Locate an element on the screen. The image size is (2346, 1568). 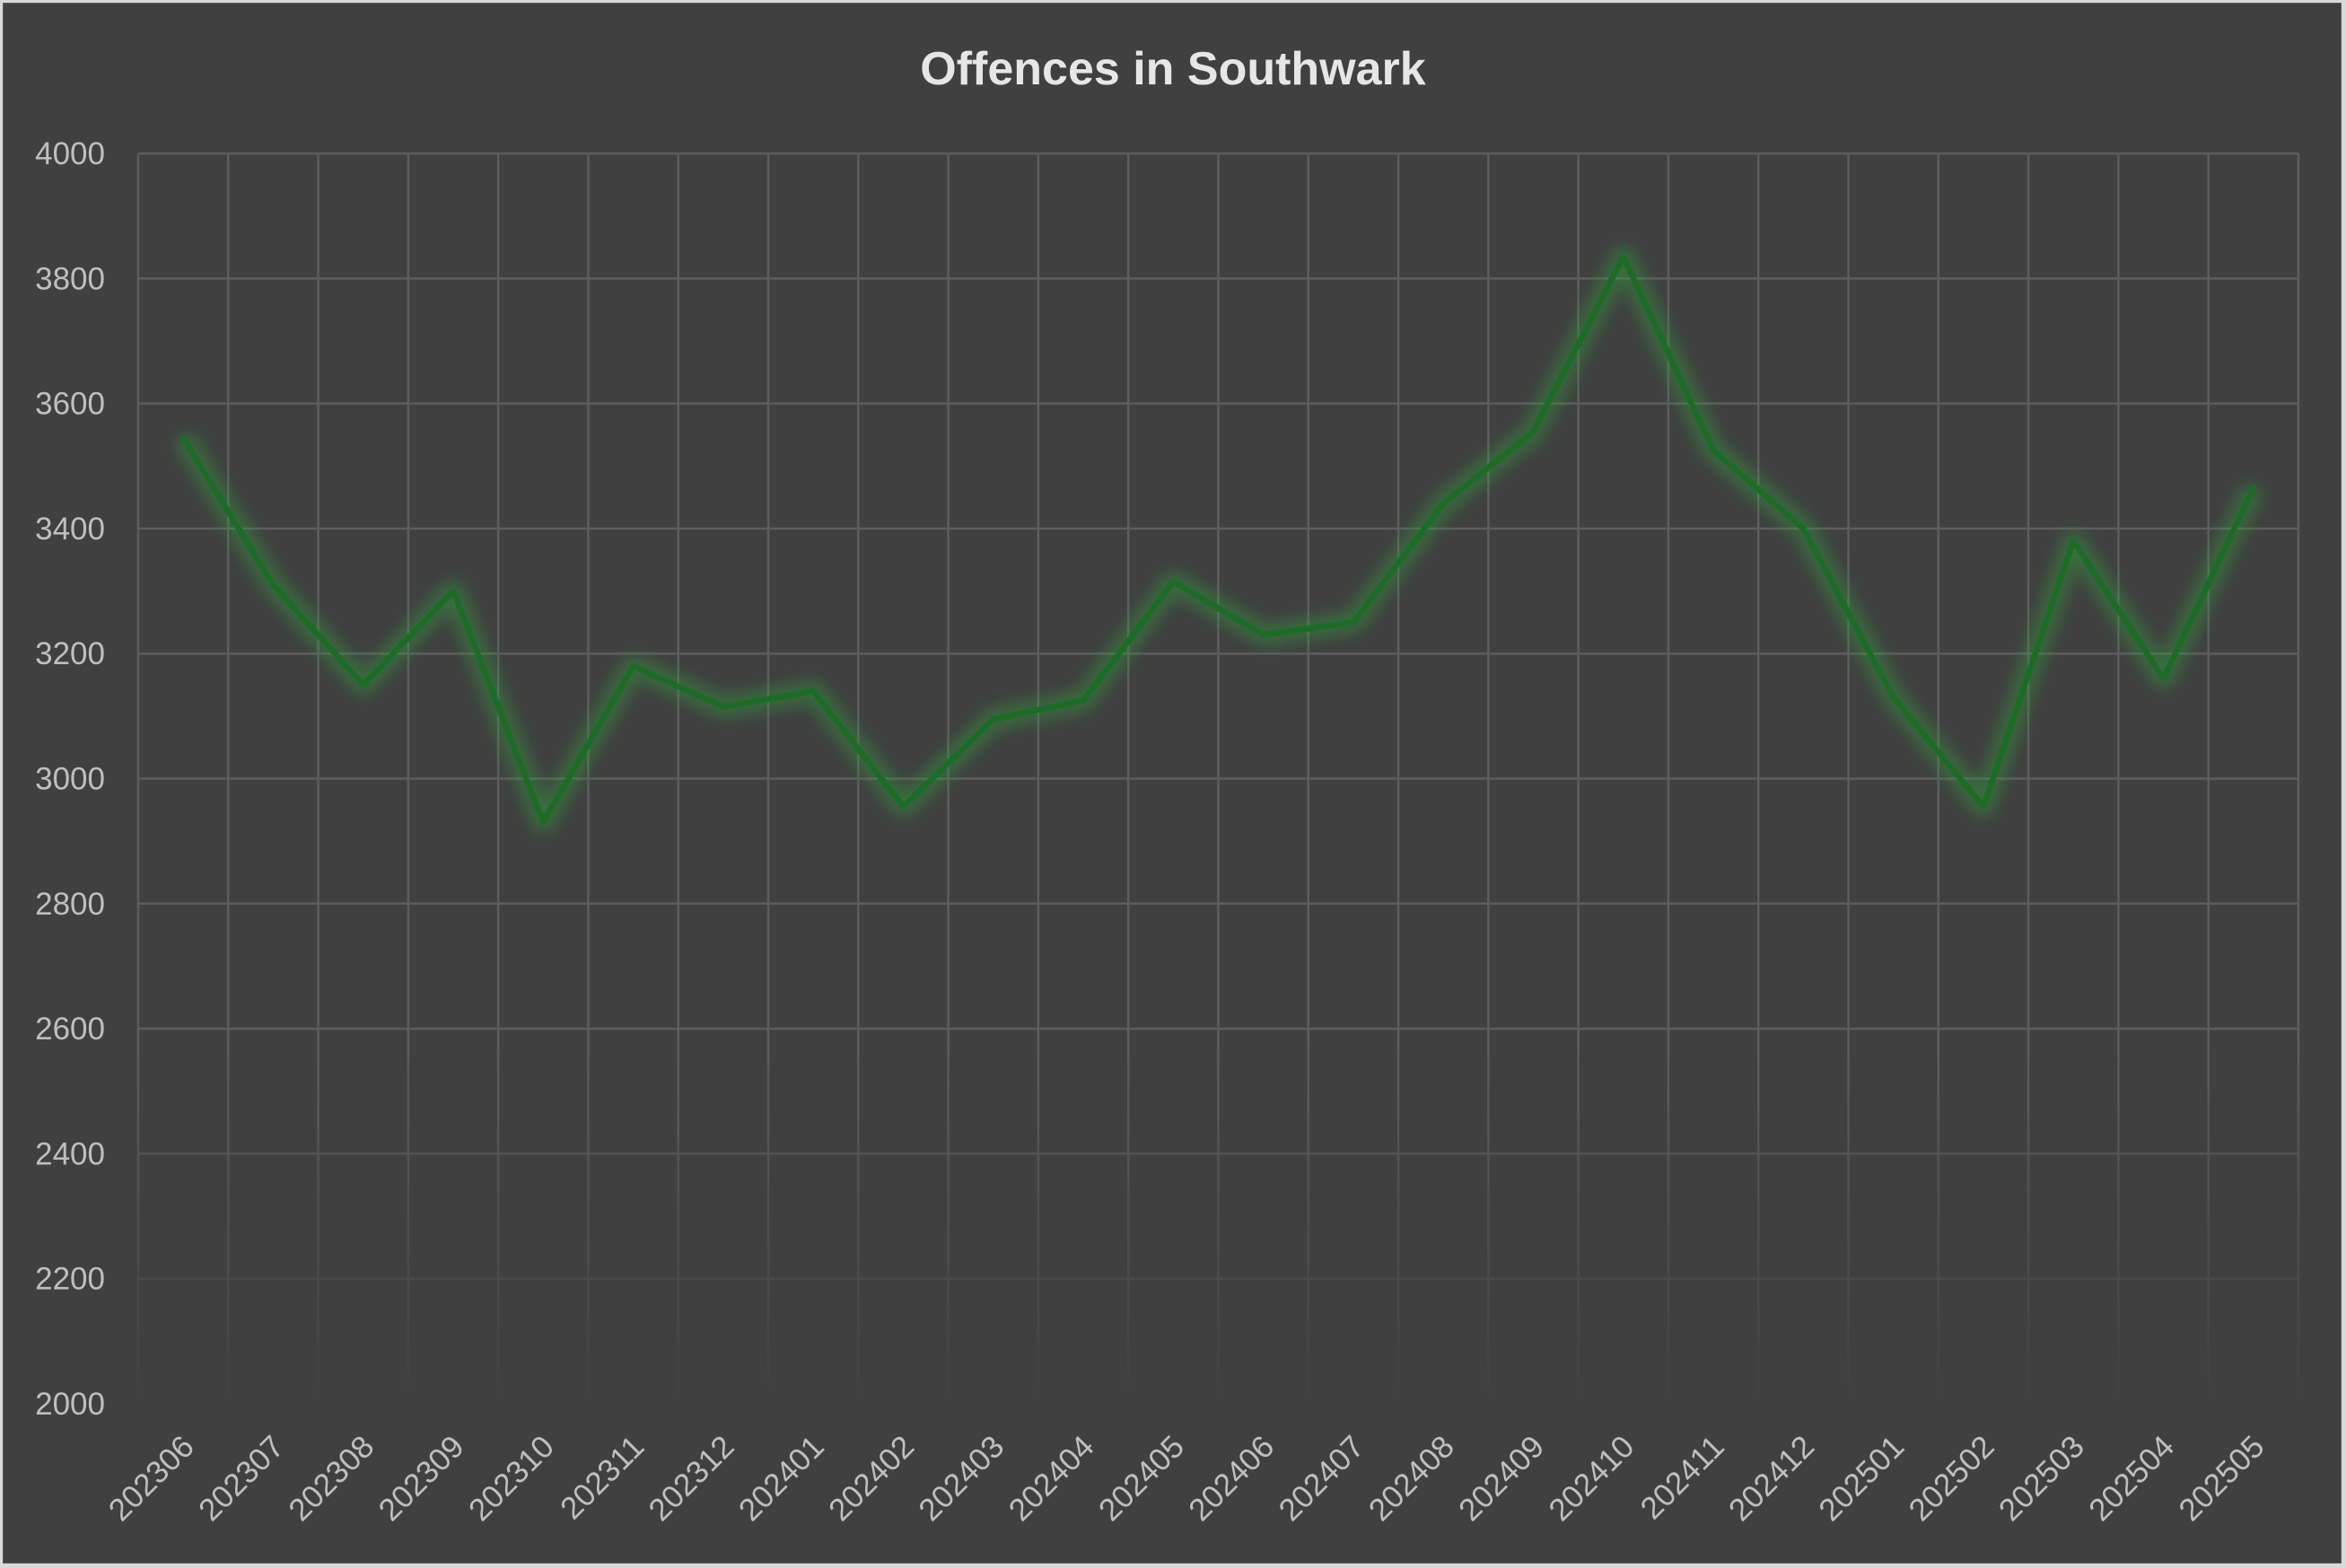
y-tick-label: 4000 is located at coordinates (70, 153).